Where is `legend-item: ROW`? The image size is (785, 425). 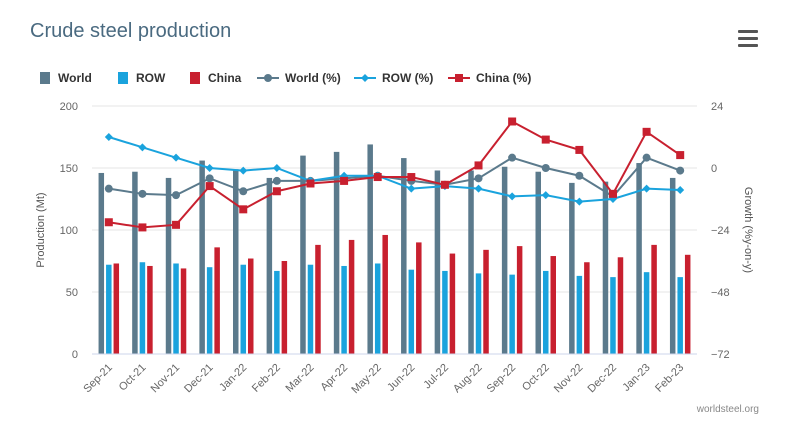 legend-item: ROW is located at coordinates (142, 78).